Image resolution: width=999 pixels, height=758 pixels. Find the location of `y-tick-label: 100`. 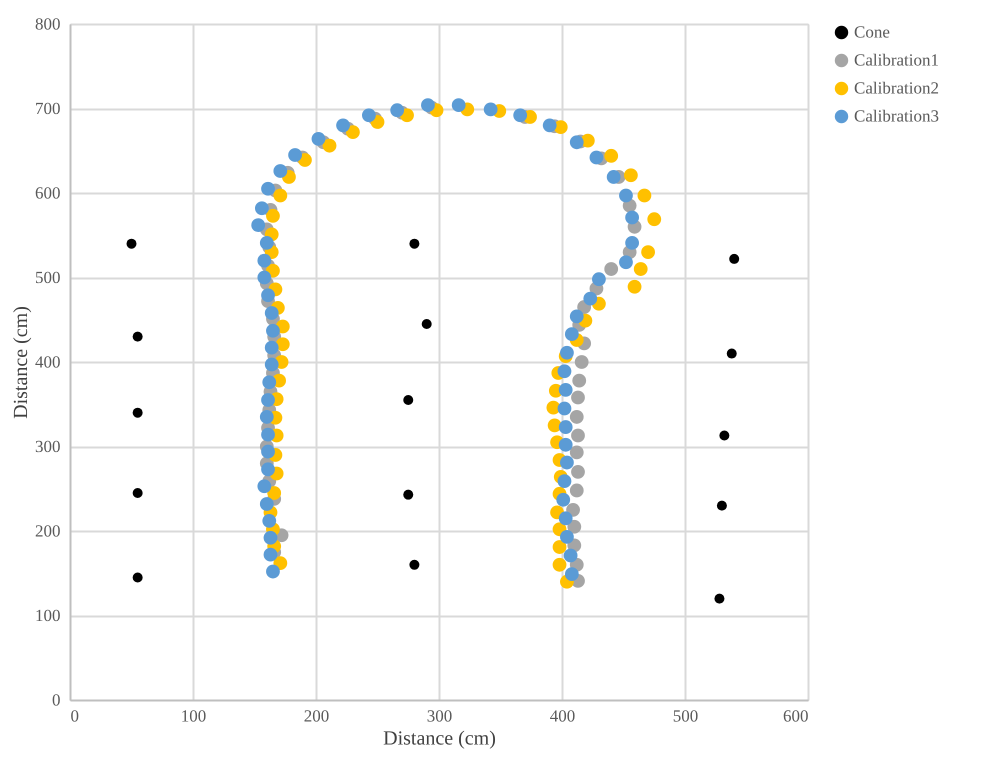

y-tick-label: 100 is located at coordinates (47, 615).